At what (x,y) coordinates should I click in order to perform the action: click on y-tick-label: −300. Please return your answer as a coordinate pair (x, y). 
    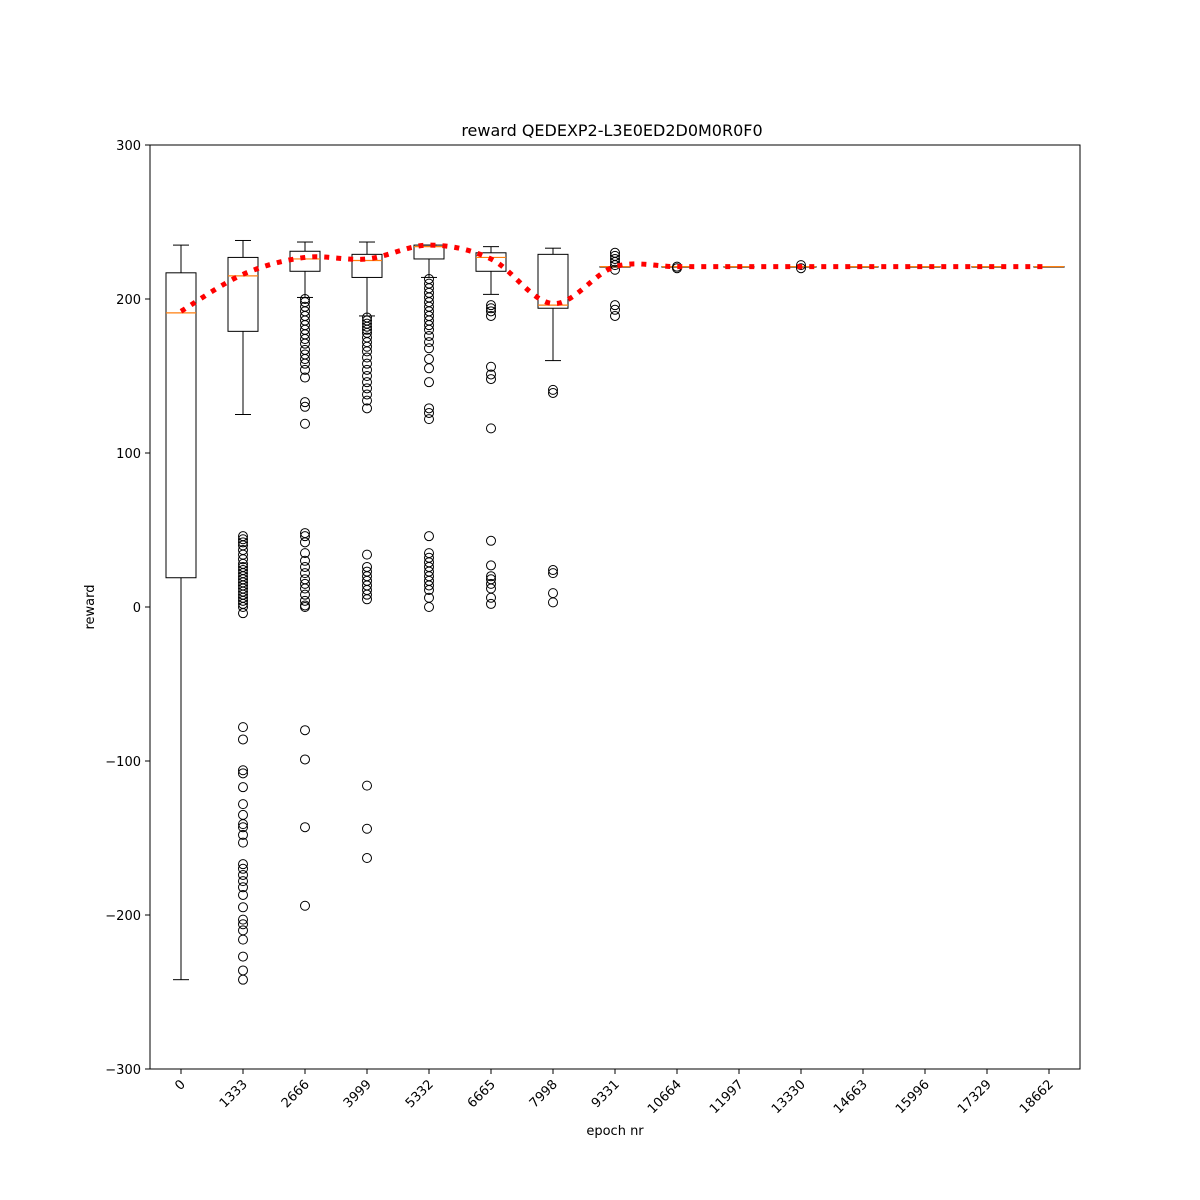
    Looking at the image, I should click on (123, 1070).